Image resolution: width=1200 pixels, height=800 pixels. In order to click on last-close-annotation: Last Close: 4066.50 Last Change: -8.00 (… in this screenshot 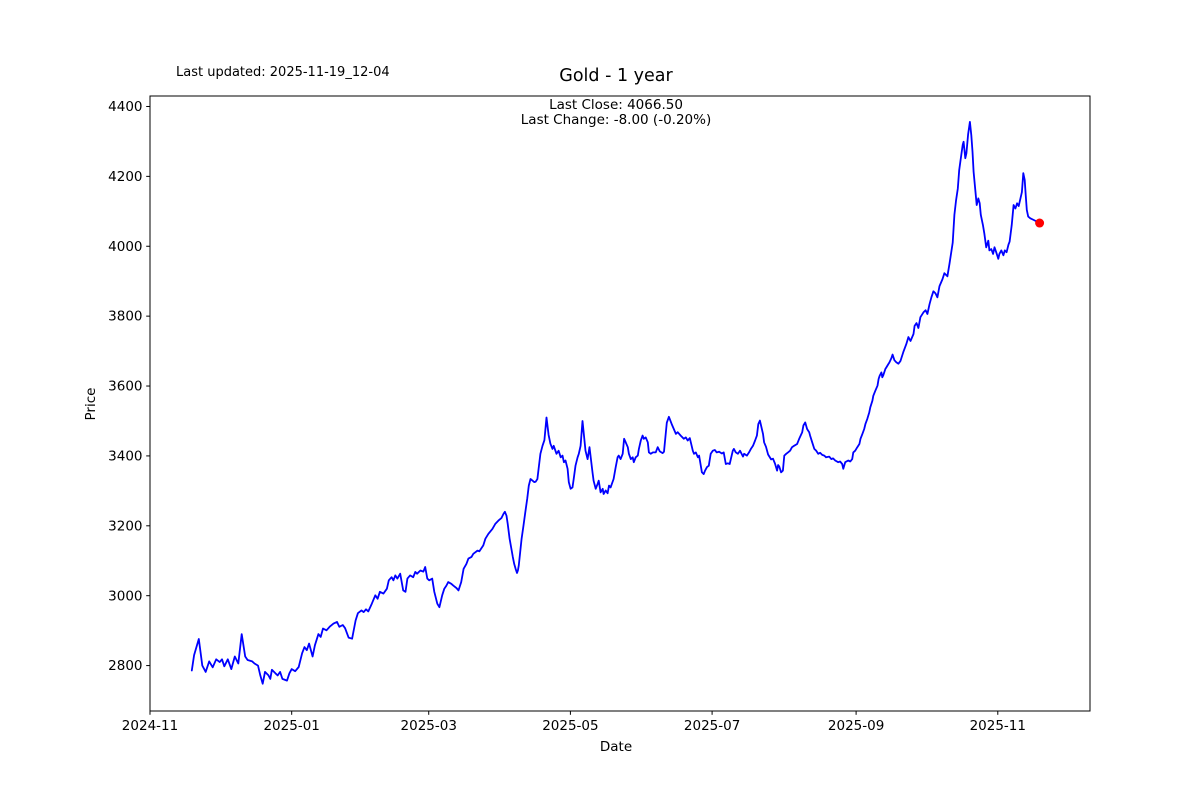, I will do `click(616, 113)`.